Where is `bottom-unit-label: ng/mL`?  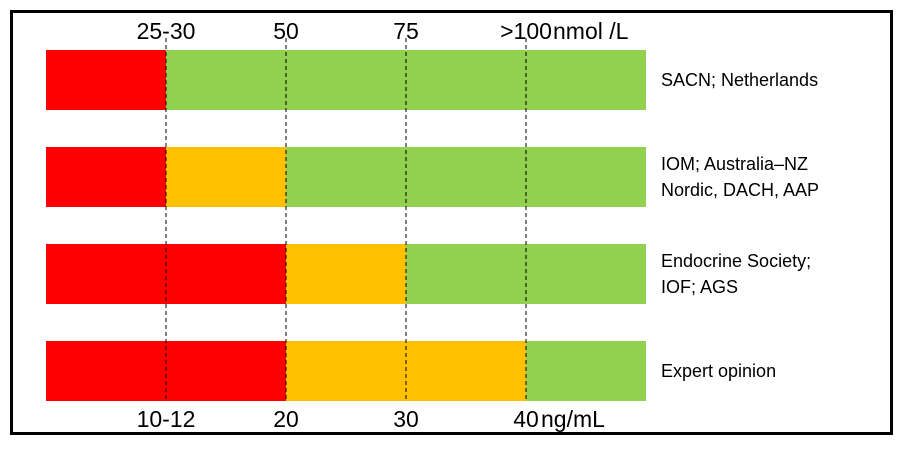
bottom-unit-label: ng/mL is located at coordinates (573, 419).